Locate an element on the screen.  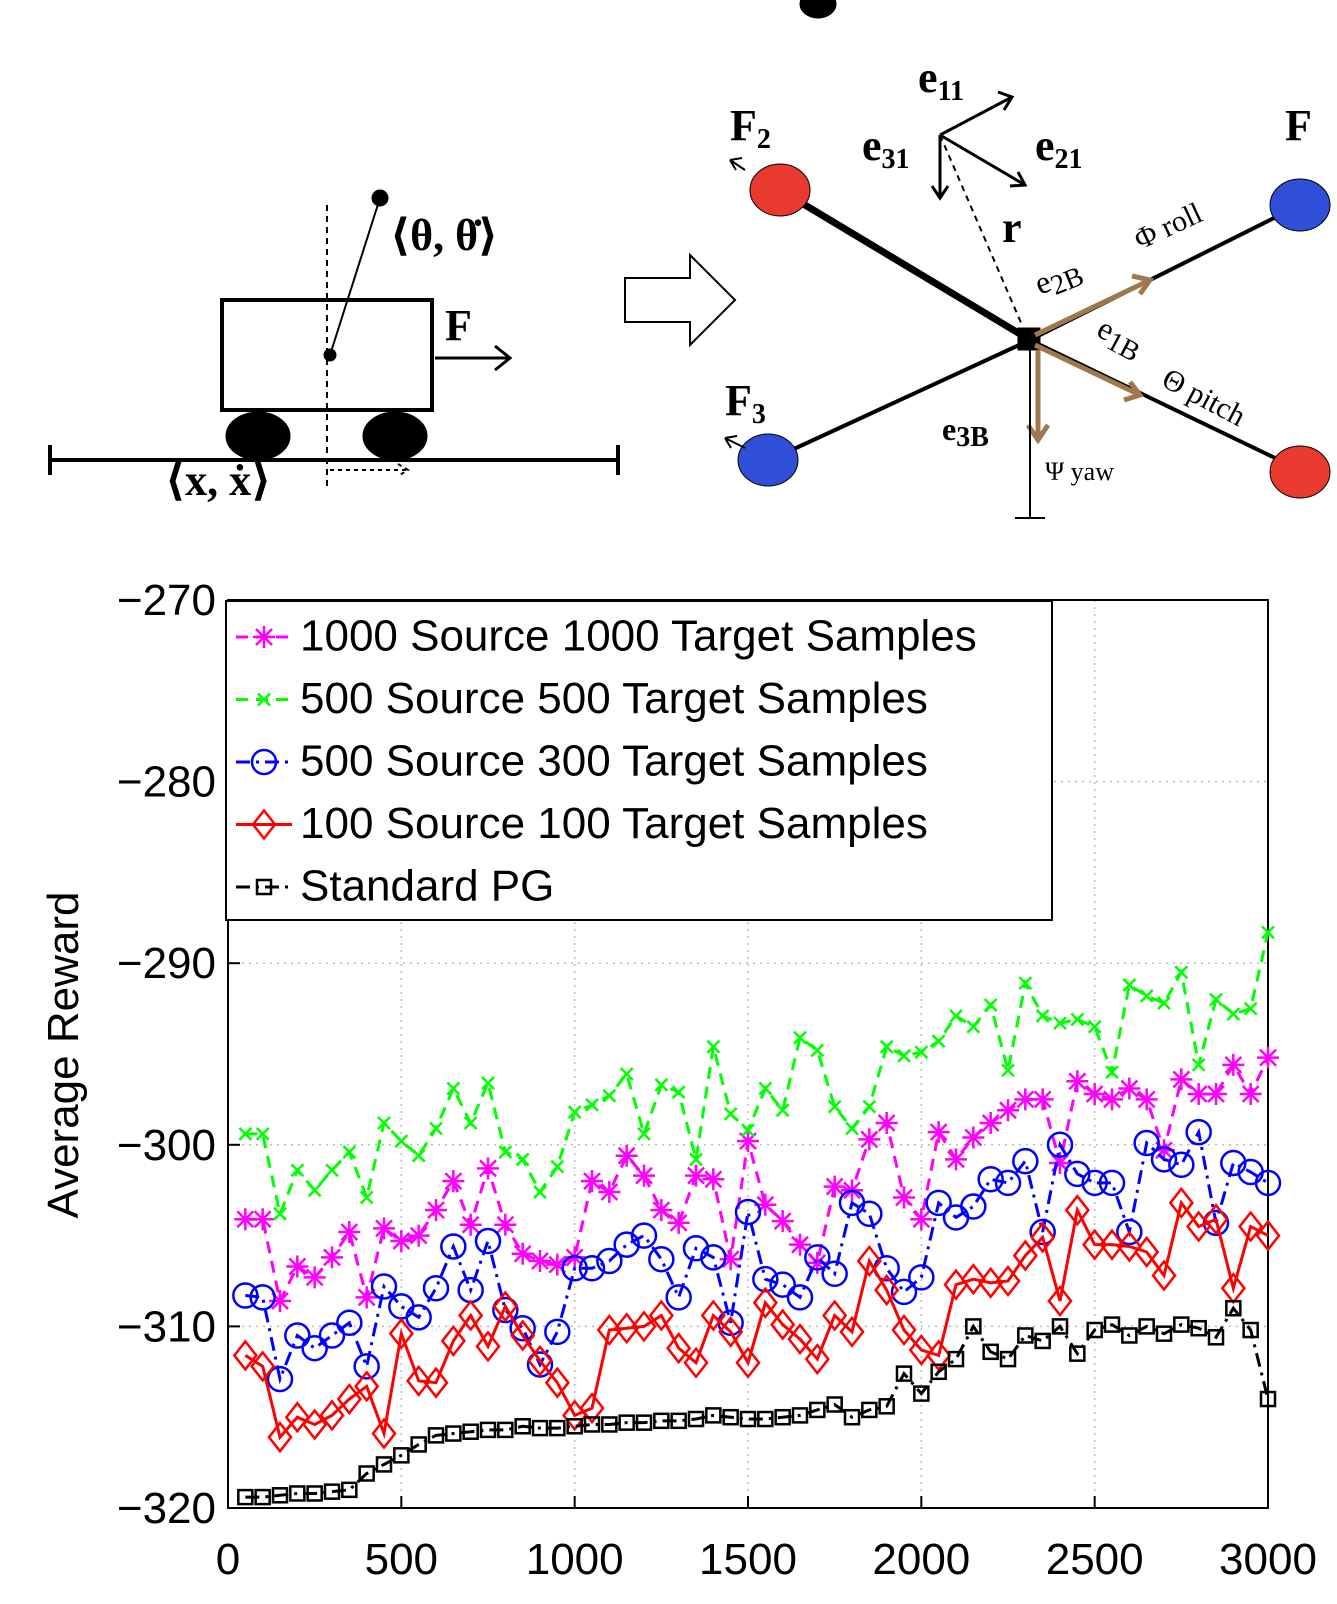
x-tick-label: 0 is located at coordinates (228, 1559).